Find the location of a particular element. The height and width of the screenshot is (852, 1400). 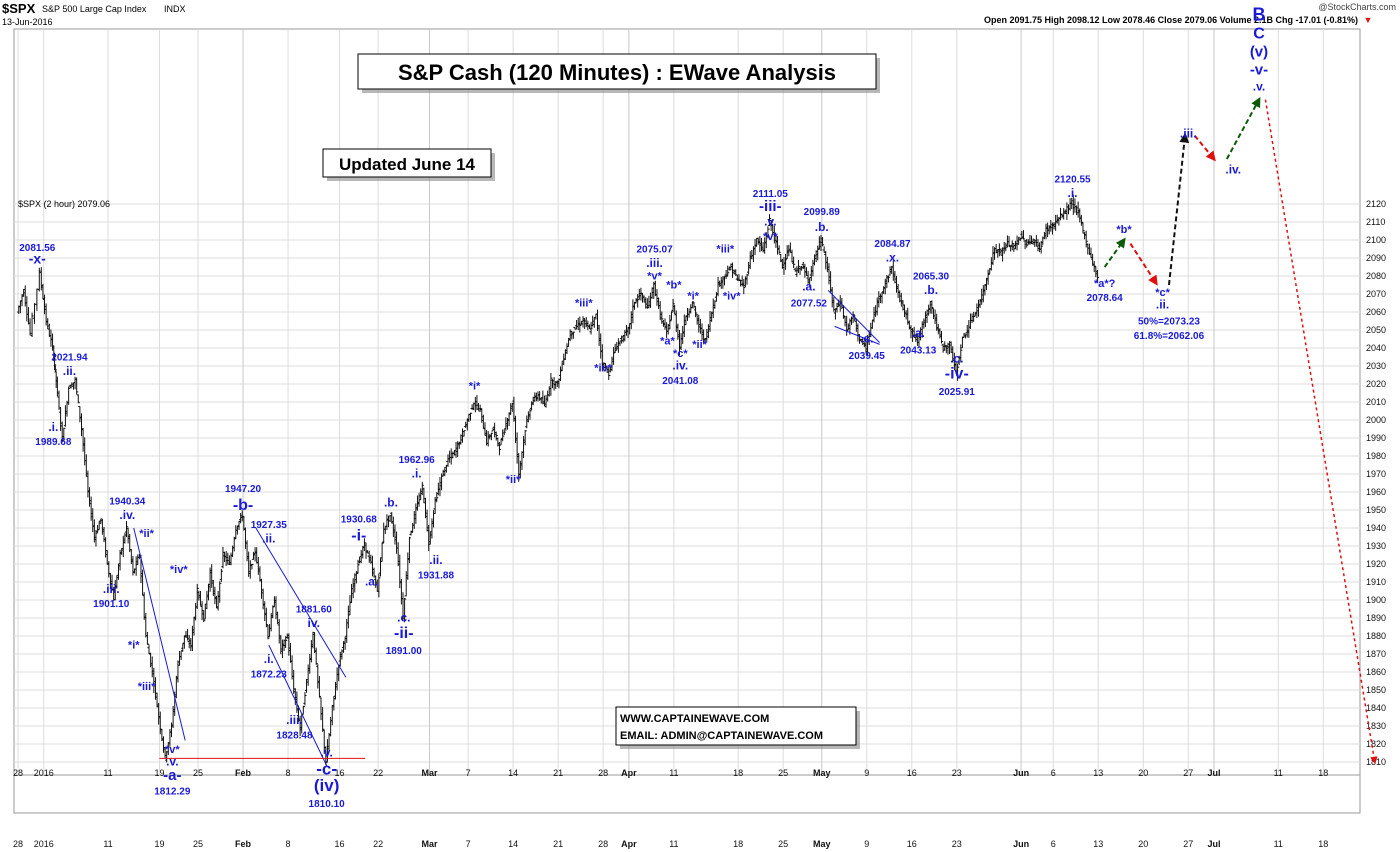

wave-label: 1940.34 is located at coordinates (127, 502).